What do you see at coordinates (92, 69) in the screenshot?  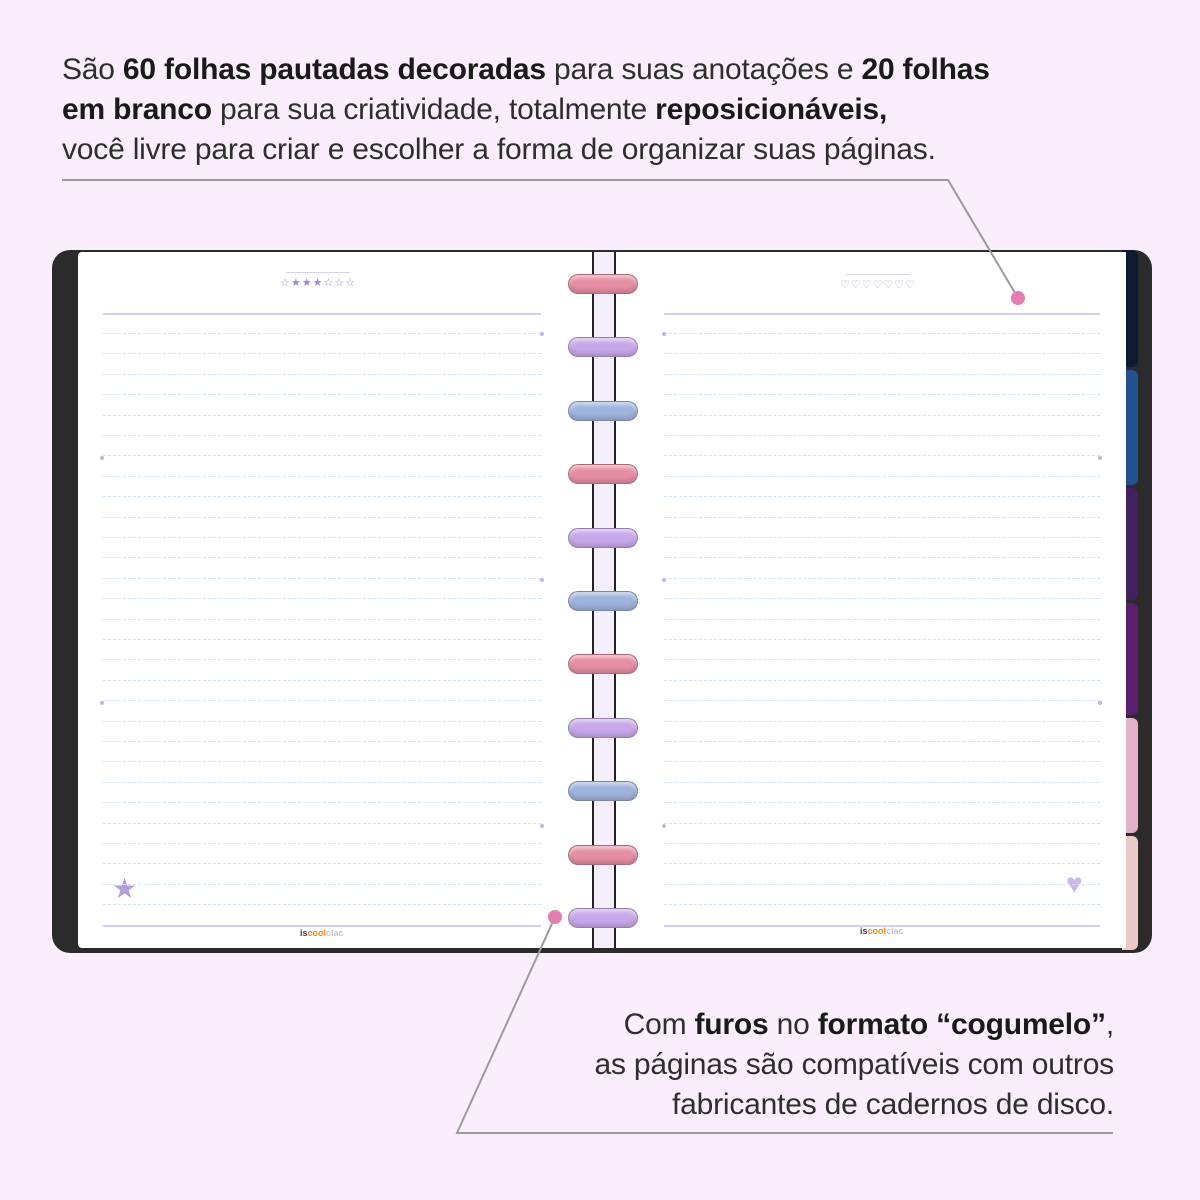 I see `text-segment: São` at bounding box center [92, 69].